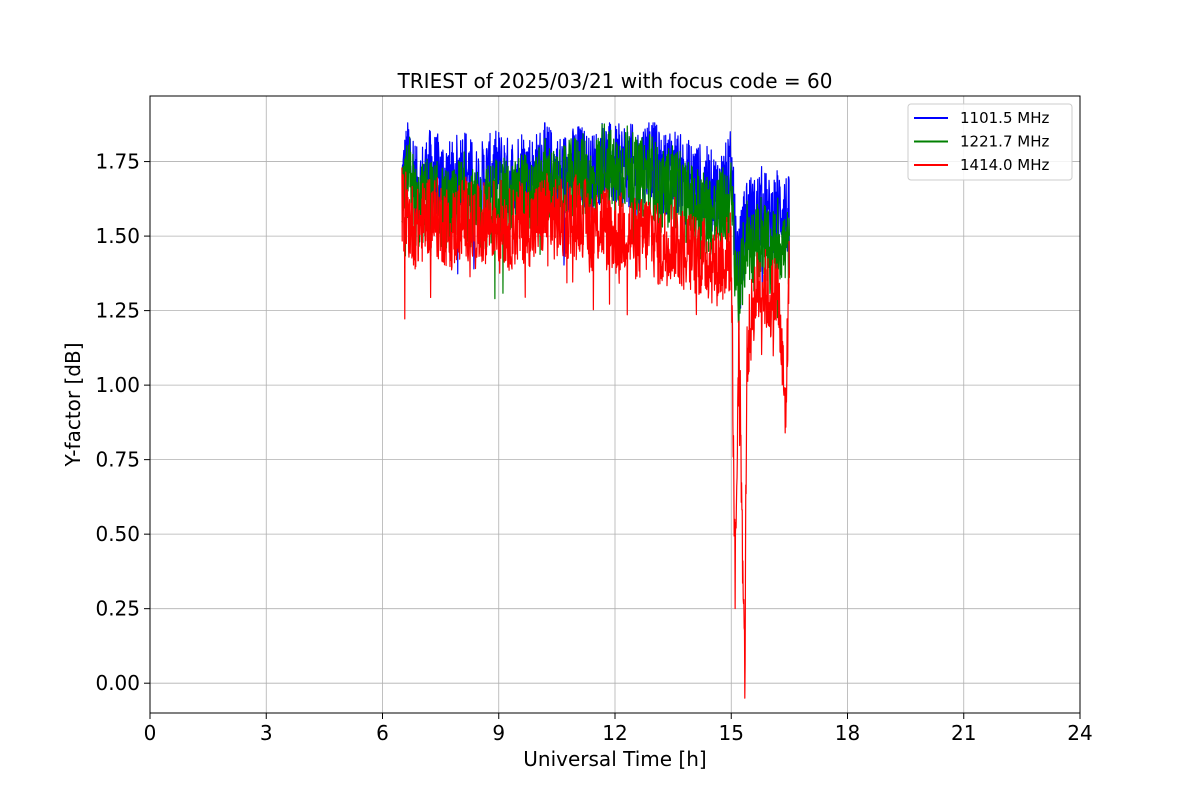 The height and width of the screenshot is (800, 1200). Describe the element at coordinates (614, 759) in the screenshot. I see `x-axis-label: Universal Time [h]` at that location.